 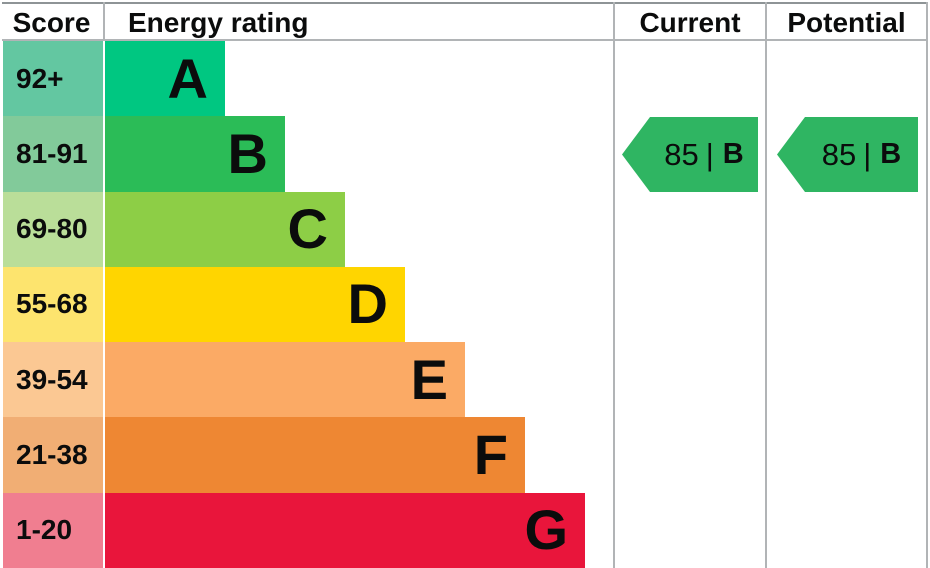 I want to click on rating-letter: F, so click(x=490, y=455).